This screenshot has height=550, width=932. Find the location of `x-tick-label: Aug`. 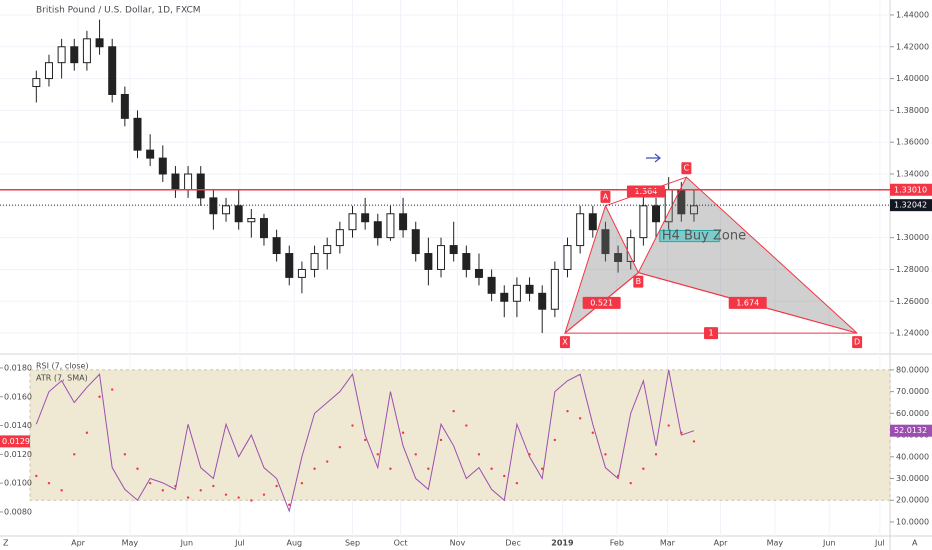

x-tick-label: Aug is located at coordinates (295, 543).